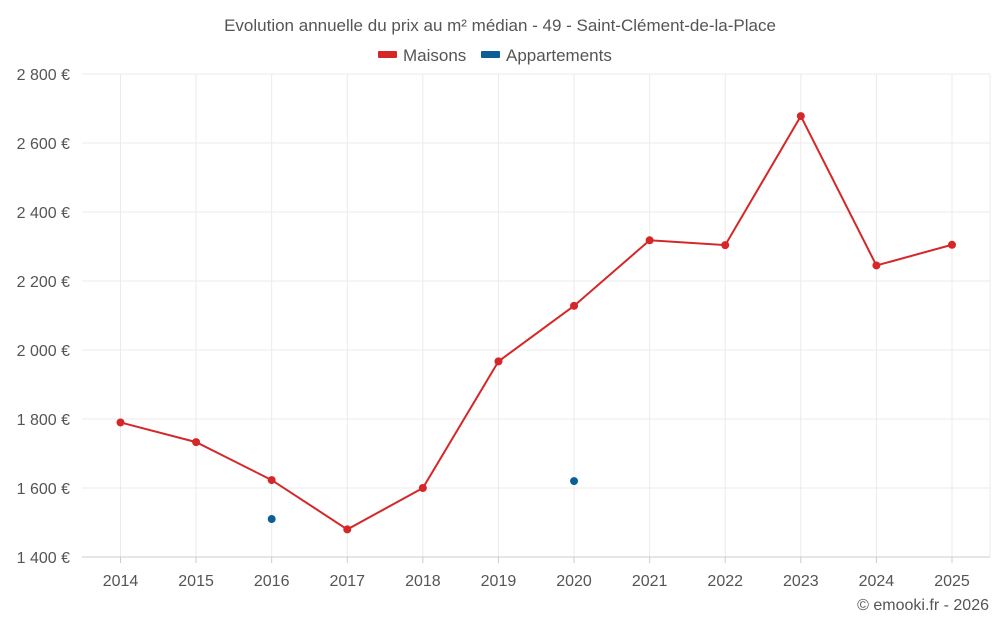 Image resolution: width=1000 pixels, height=625 pixels. Describe the element at coordinates (877, 581) in the screenshot. I see `x-tick-label: 2024` at that location.